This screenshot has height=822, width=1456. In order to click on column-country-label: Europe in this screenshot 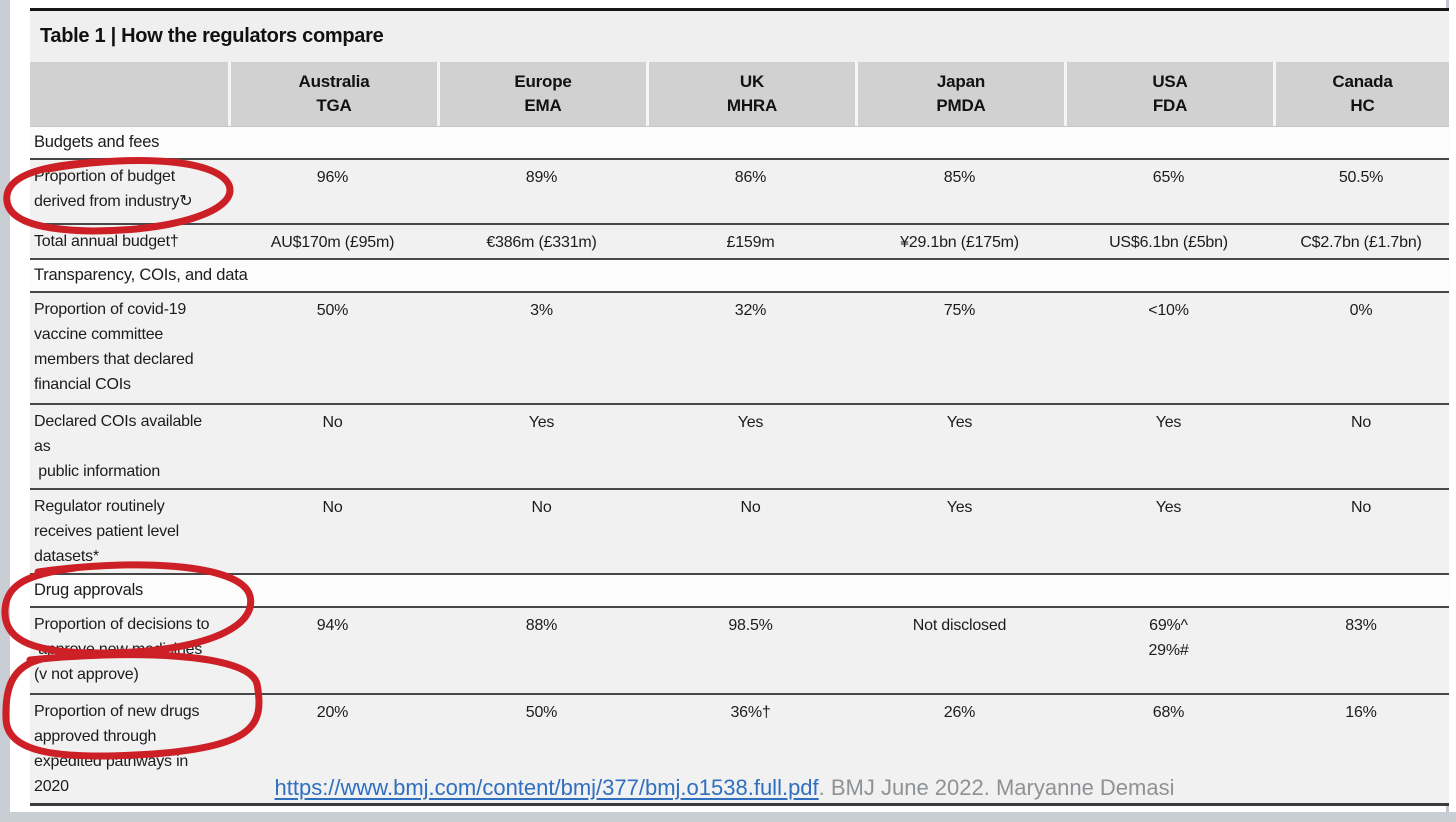, I will do `click(543, 81)`.